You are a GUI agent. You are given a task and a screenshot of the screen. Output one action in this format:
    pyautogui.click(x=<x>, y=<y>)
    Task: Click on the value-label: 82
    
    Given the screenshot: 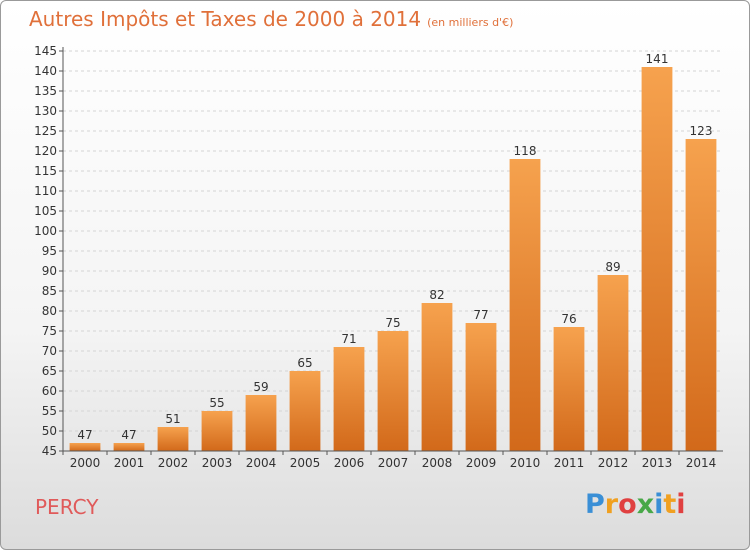 What is the action you would take?
    pyautogui.click(x=436, y=295)
    